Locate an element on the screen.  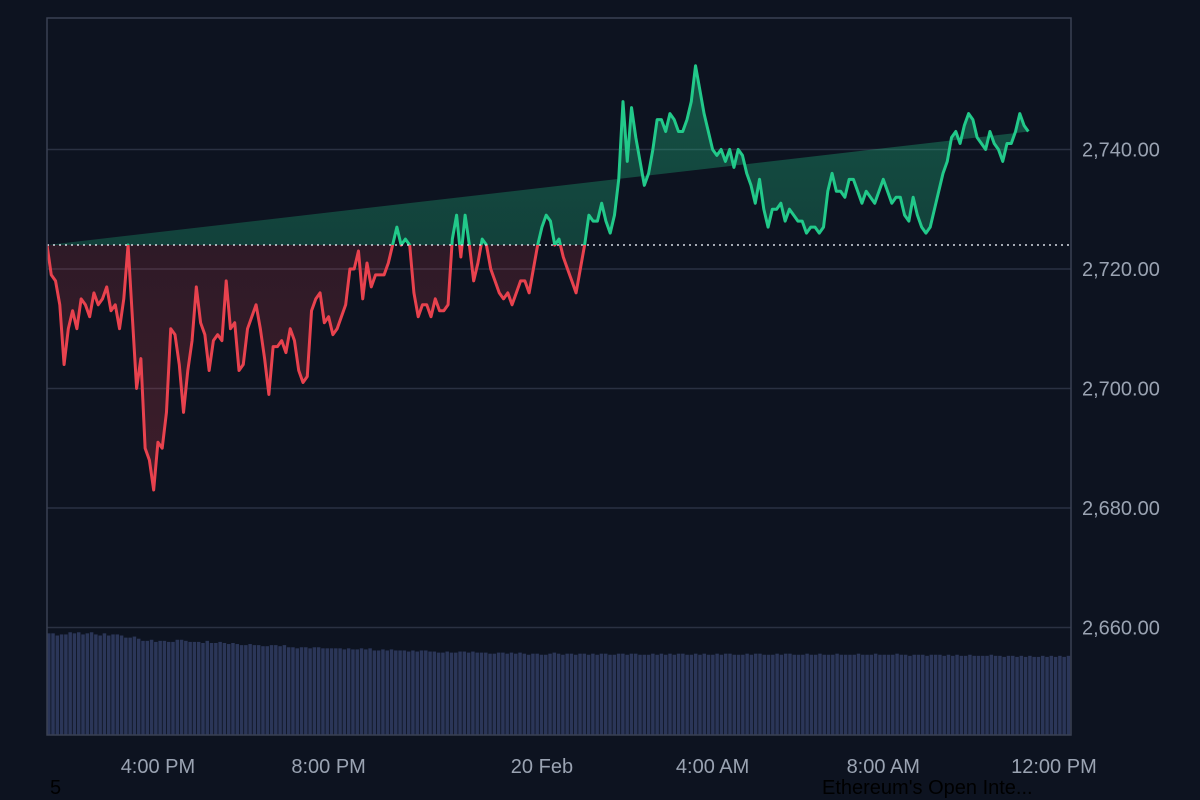
y-tick-label: 2,700.00 is located at coordinates (1121, 389).